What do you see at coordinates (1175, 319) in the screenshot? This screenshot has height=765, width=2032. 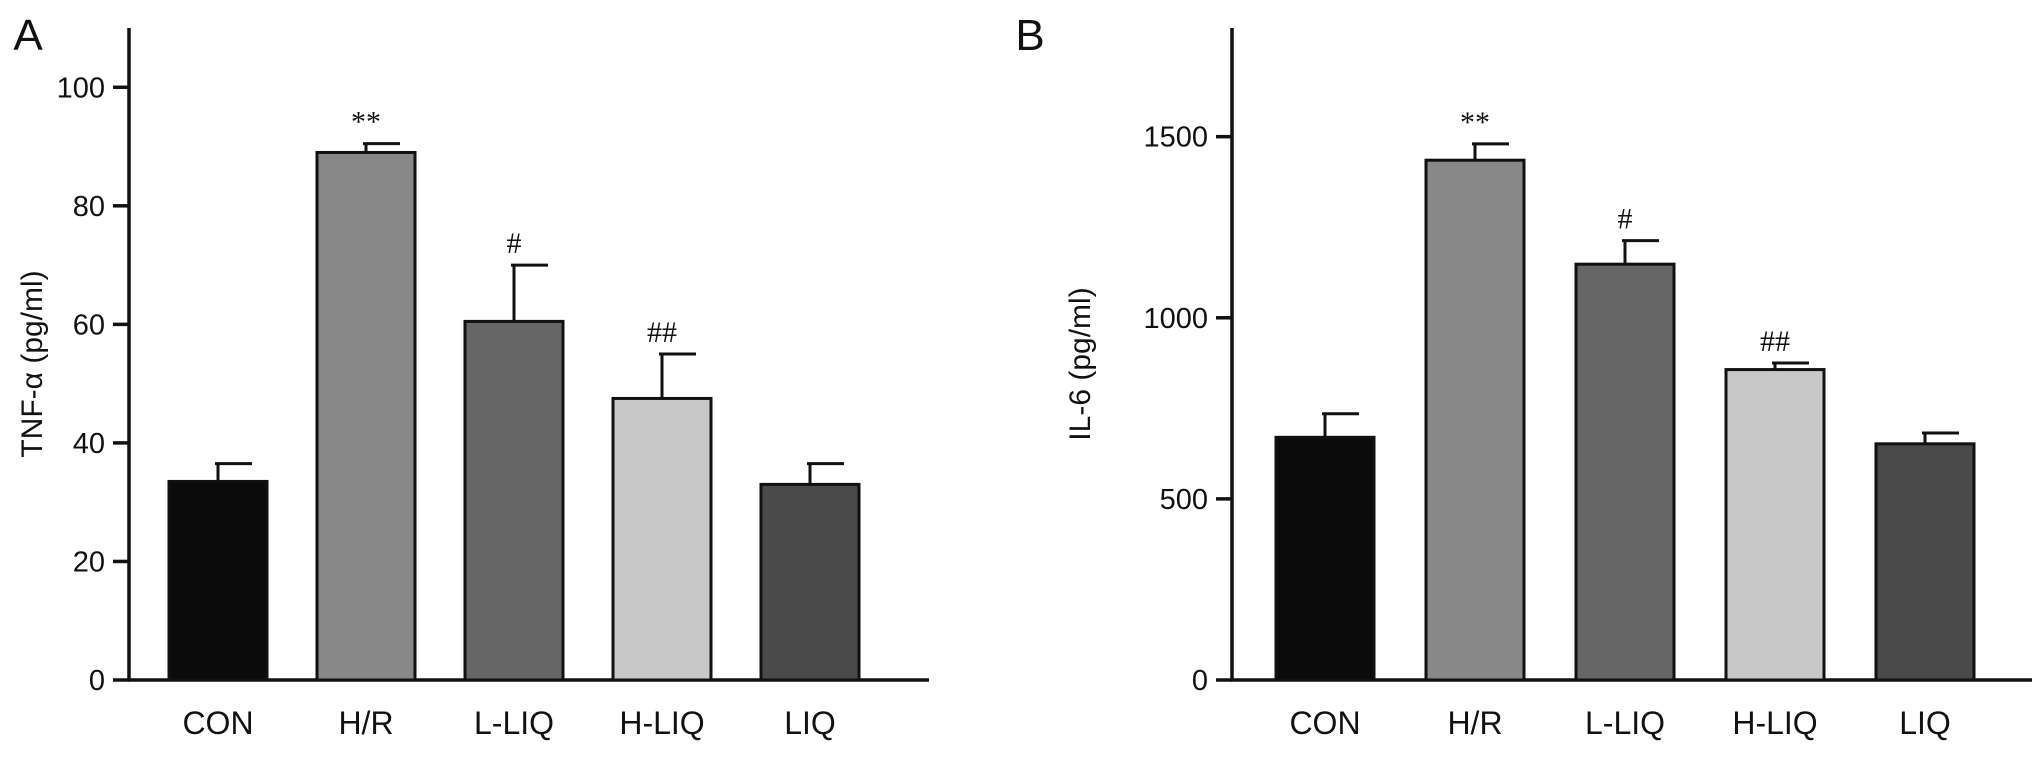 I see `y-tick-label: 1000` at bounding box center [1175, 319].